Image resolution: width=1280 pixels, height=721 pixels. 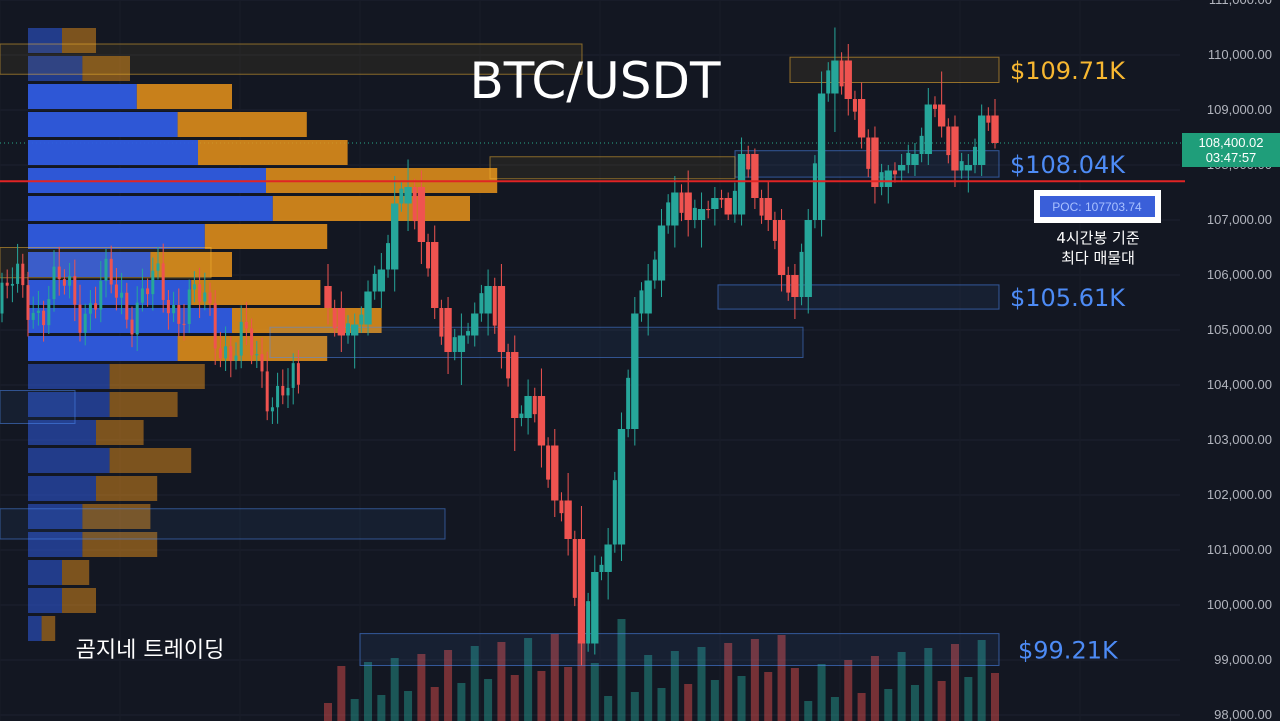 What do you see at coordinates (595, 81) in the screenshot?
I see `chart-title: BTC/USDT` at bounding box center [595, 81].